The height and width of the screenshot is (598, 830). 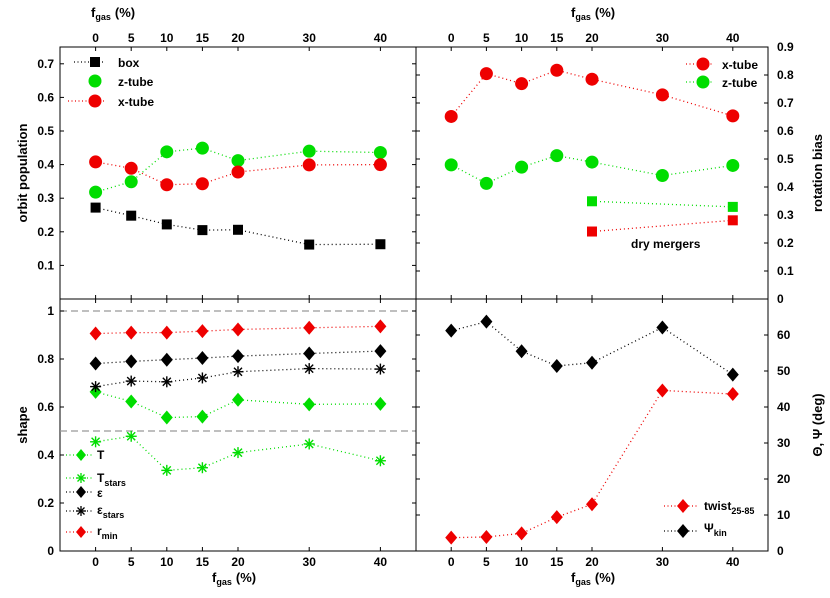 What do you see at coordinates (703, 64) in the screenshot?
I see `legend-x-tube-marker` at bounding box center [703, 64].